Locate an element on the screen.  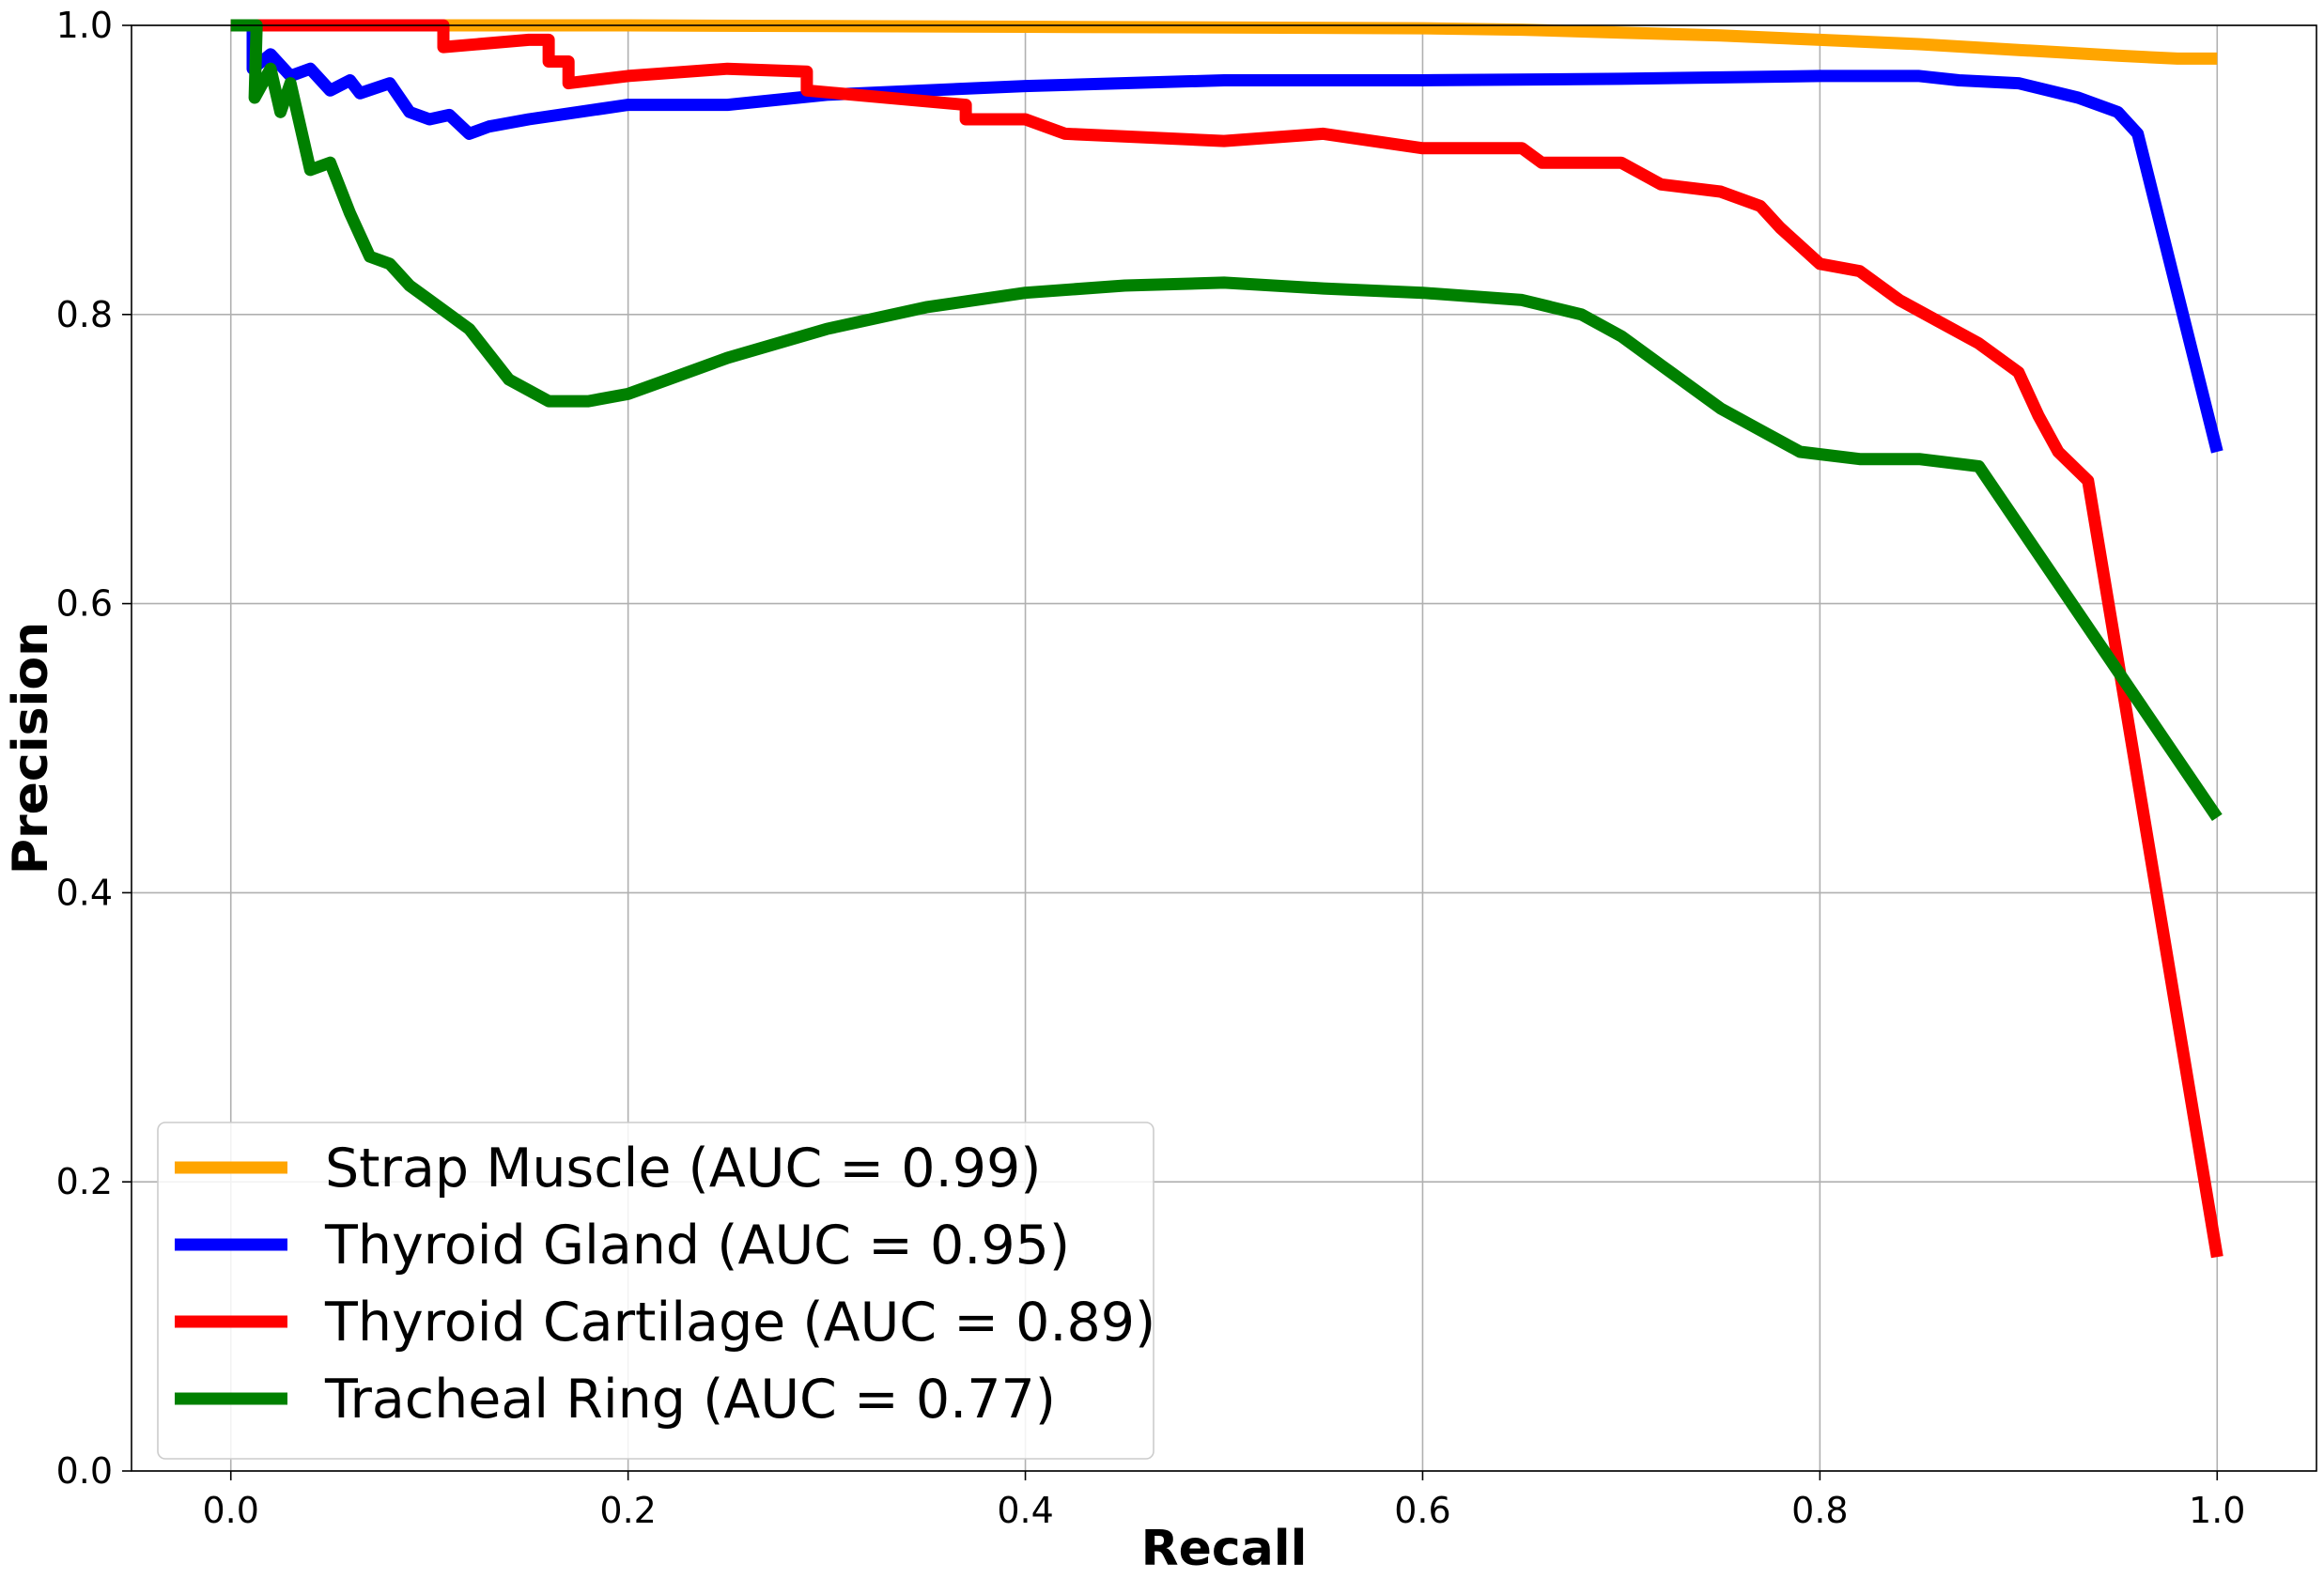
legend-label: Thyroid Cartilage (AUC = 0.89) is located at coordinates (739, 1323).